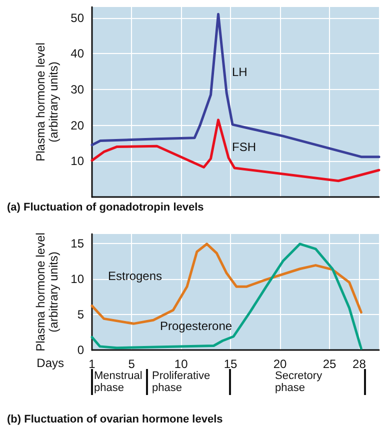  Describe the element at coordinates (244, 147) in the screenshot. I see `series-label: FSH` at that location.